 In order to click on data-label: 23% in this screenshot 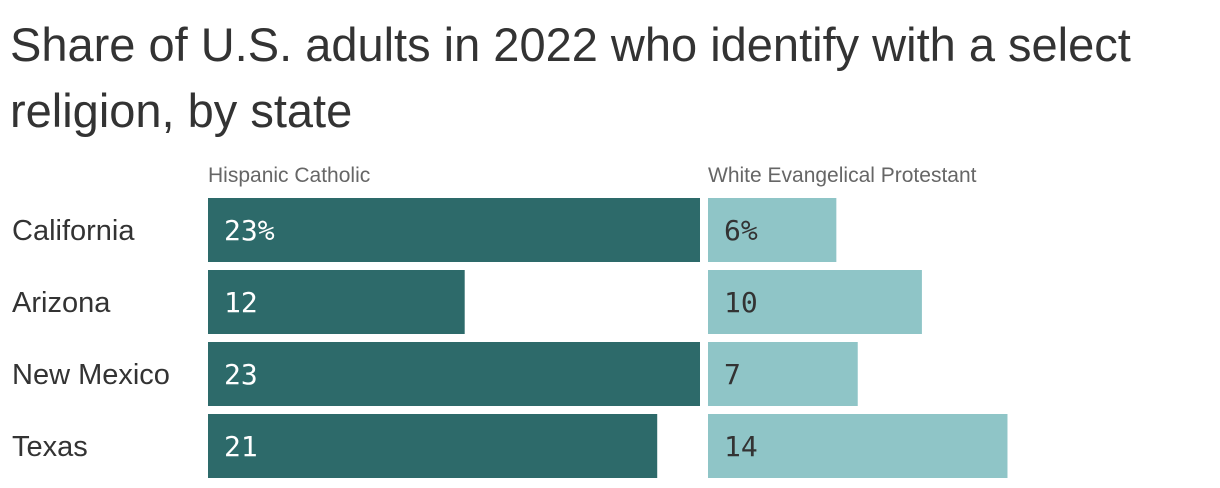, I will do `click(249, 230)`.